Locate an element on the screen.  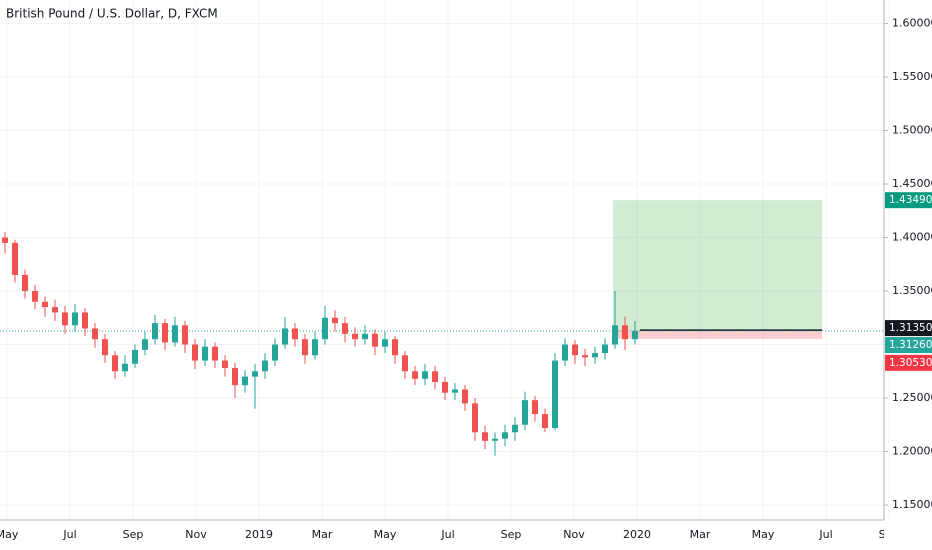
x-tick-label: 2020 is located at coordinates (637, 534).